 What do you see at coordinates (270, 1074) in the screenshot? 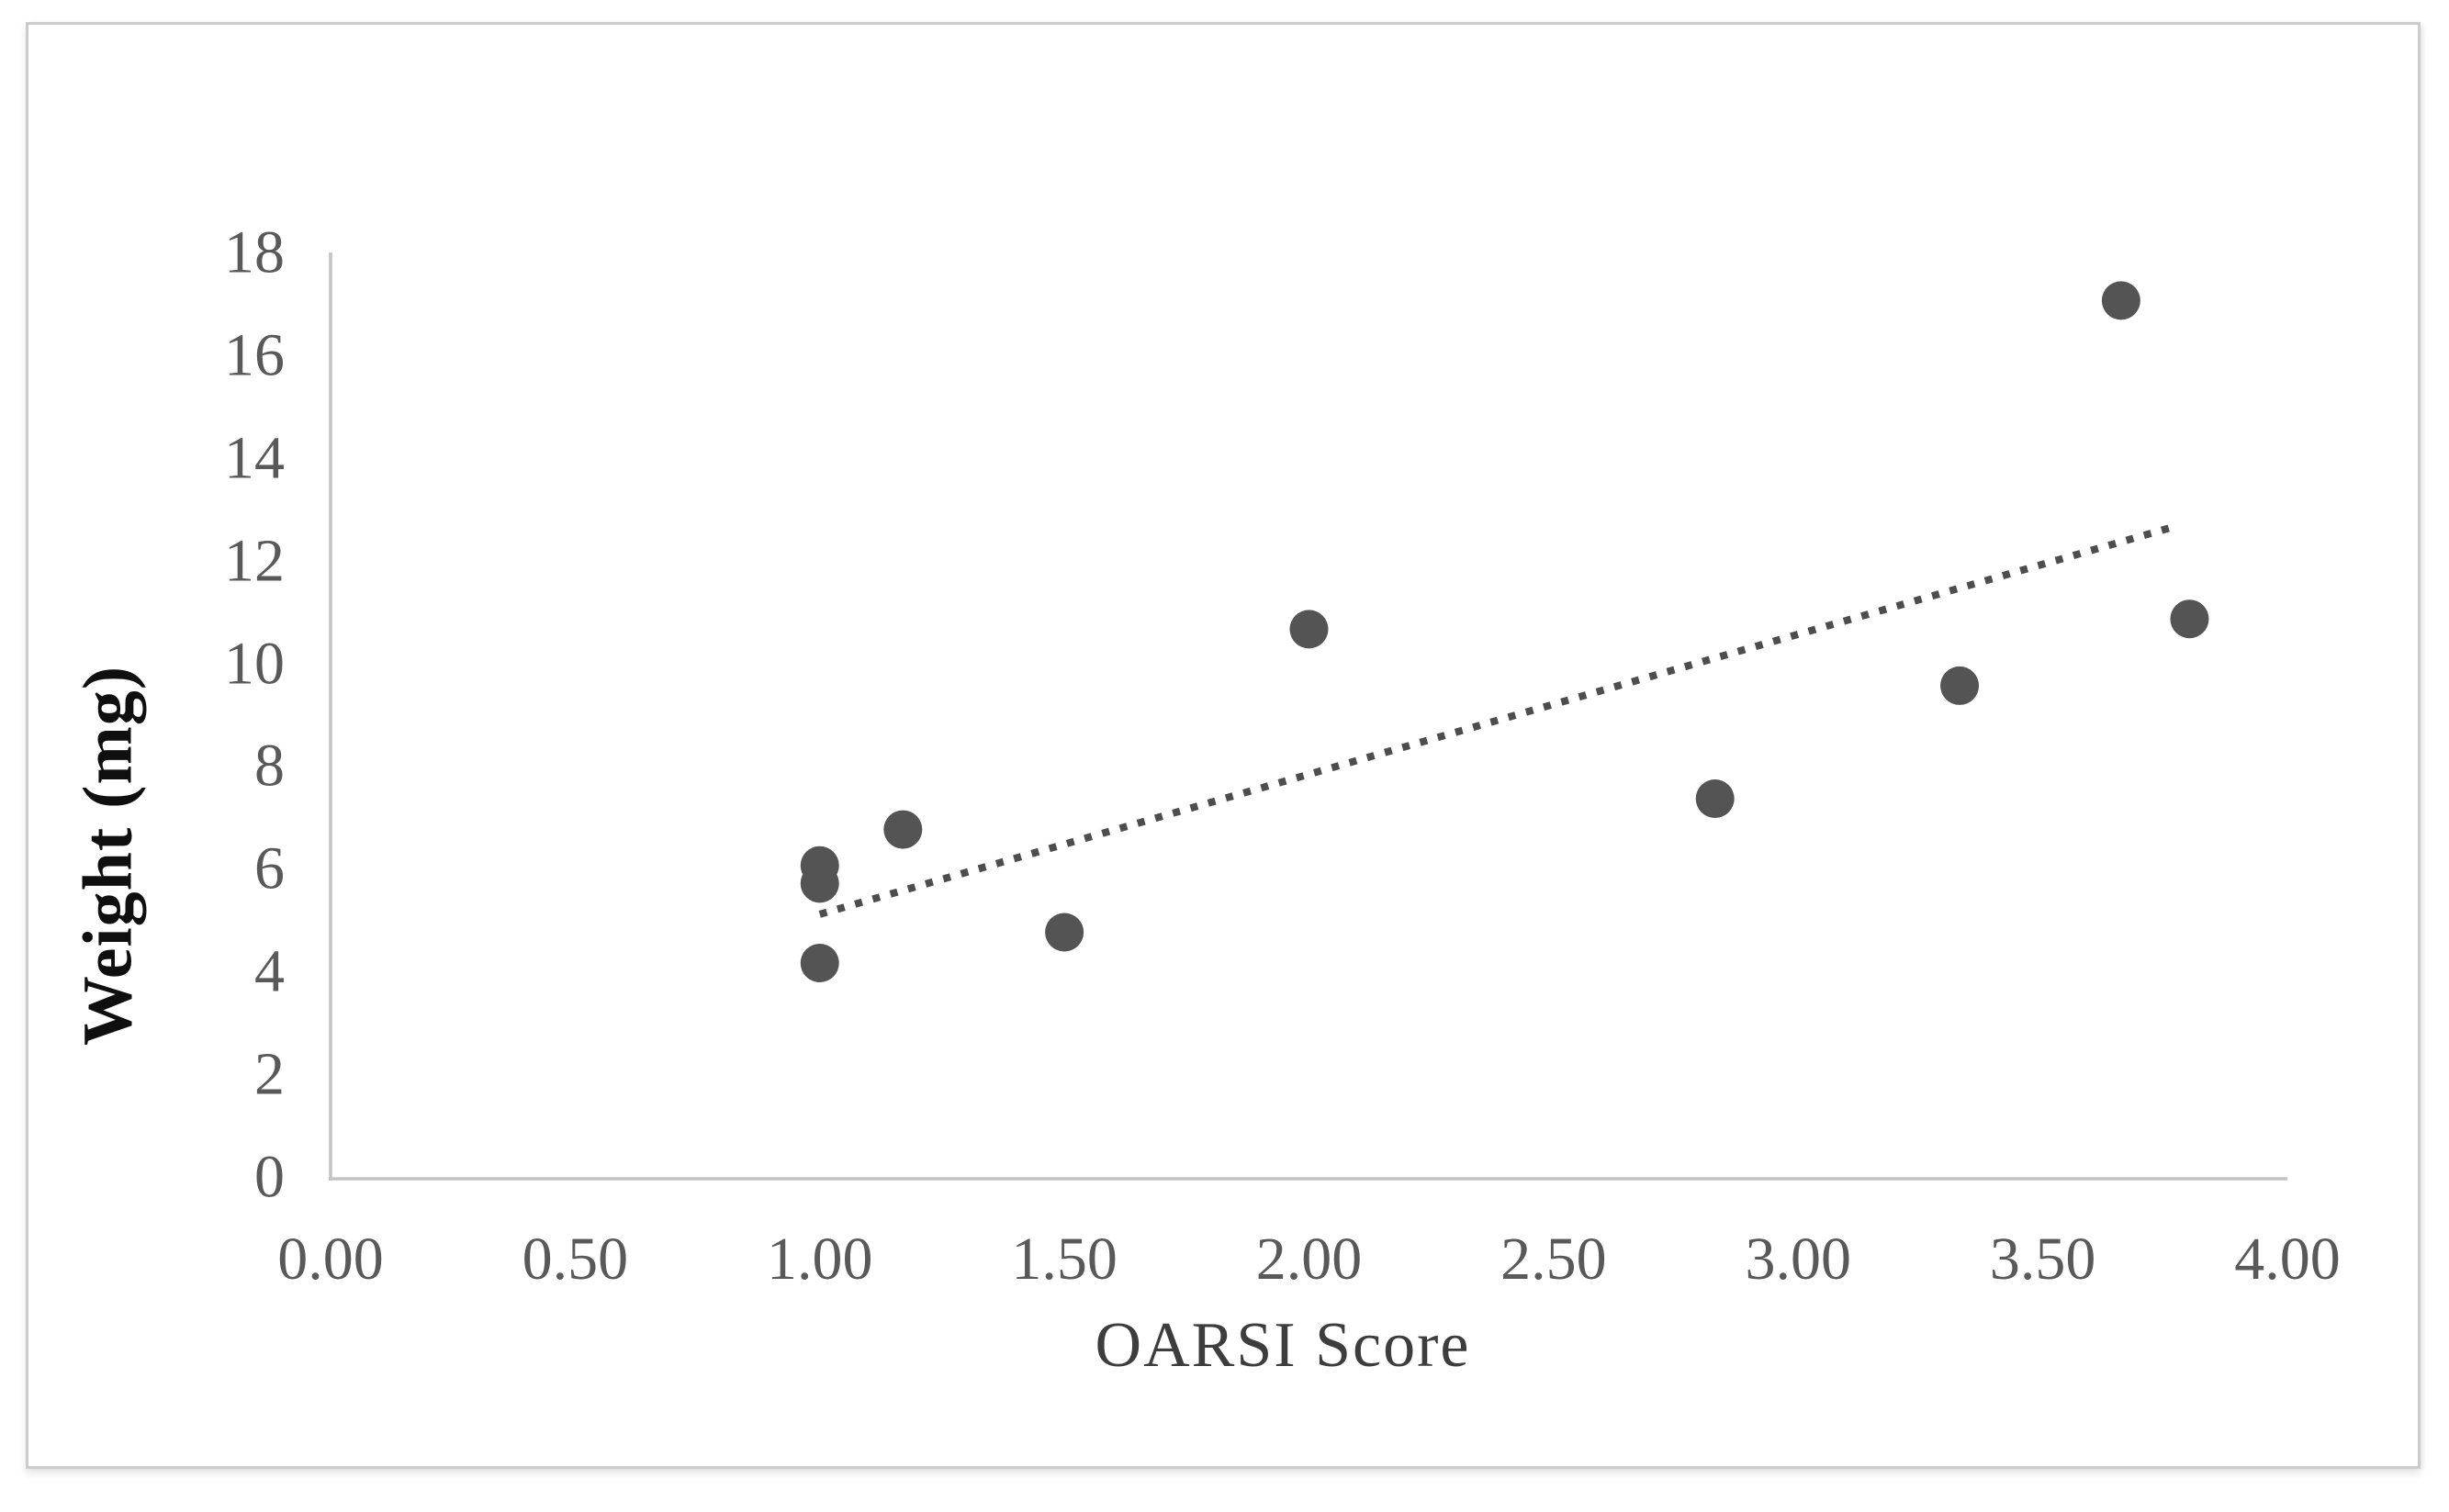
I see `y-tick-label: 2` at bounding box center [270, 1074].